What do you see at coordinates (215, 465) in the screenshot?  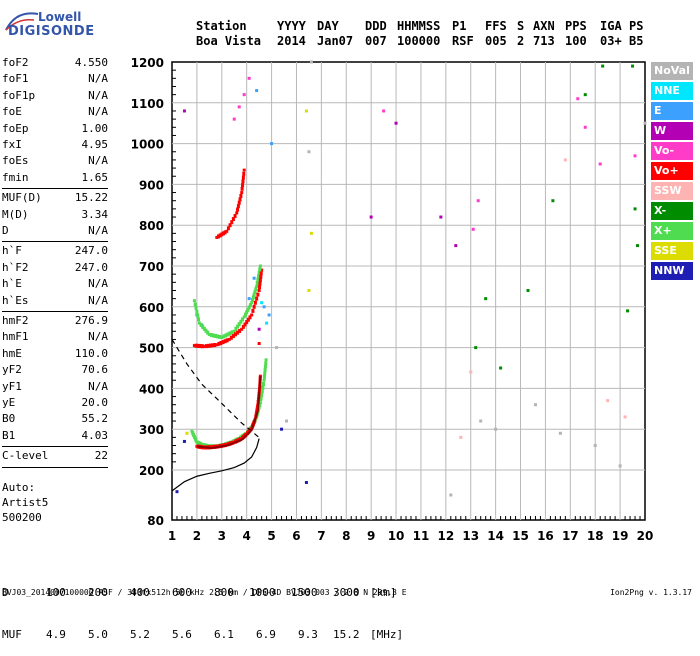 I see `true-height-curve` at bounding box center [215, 465].